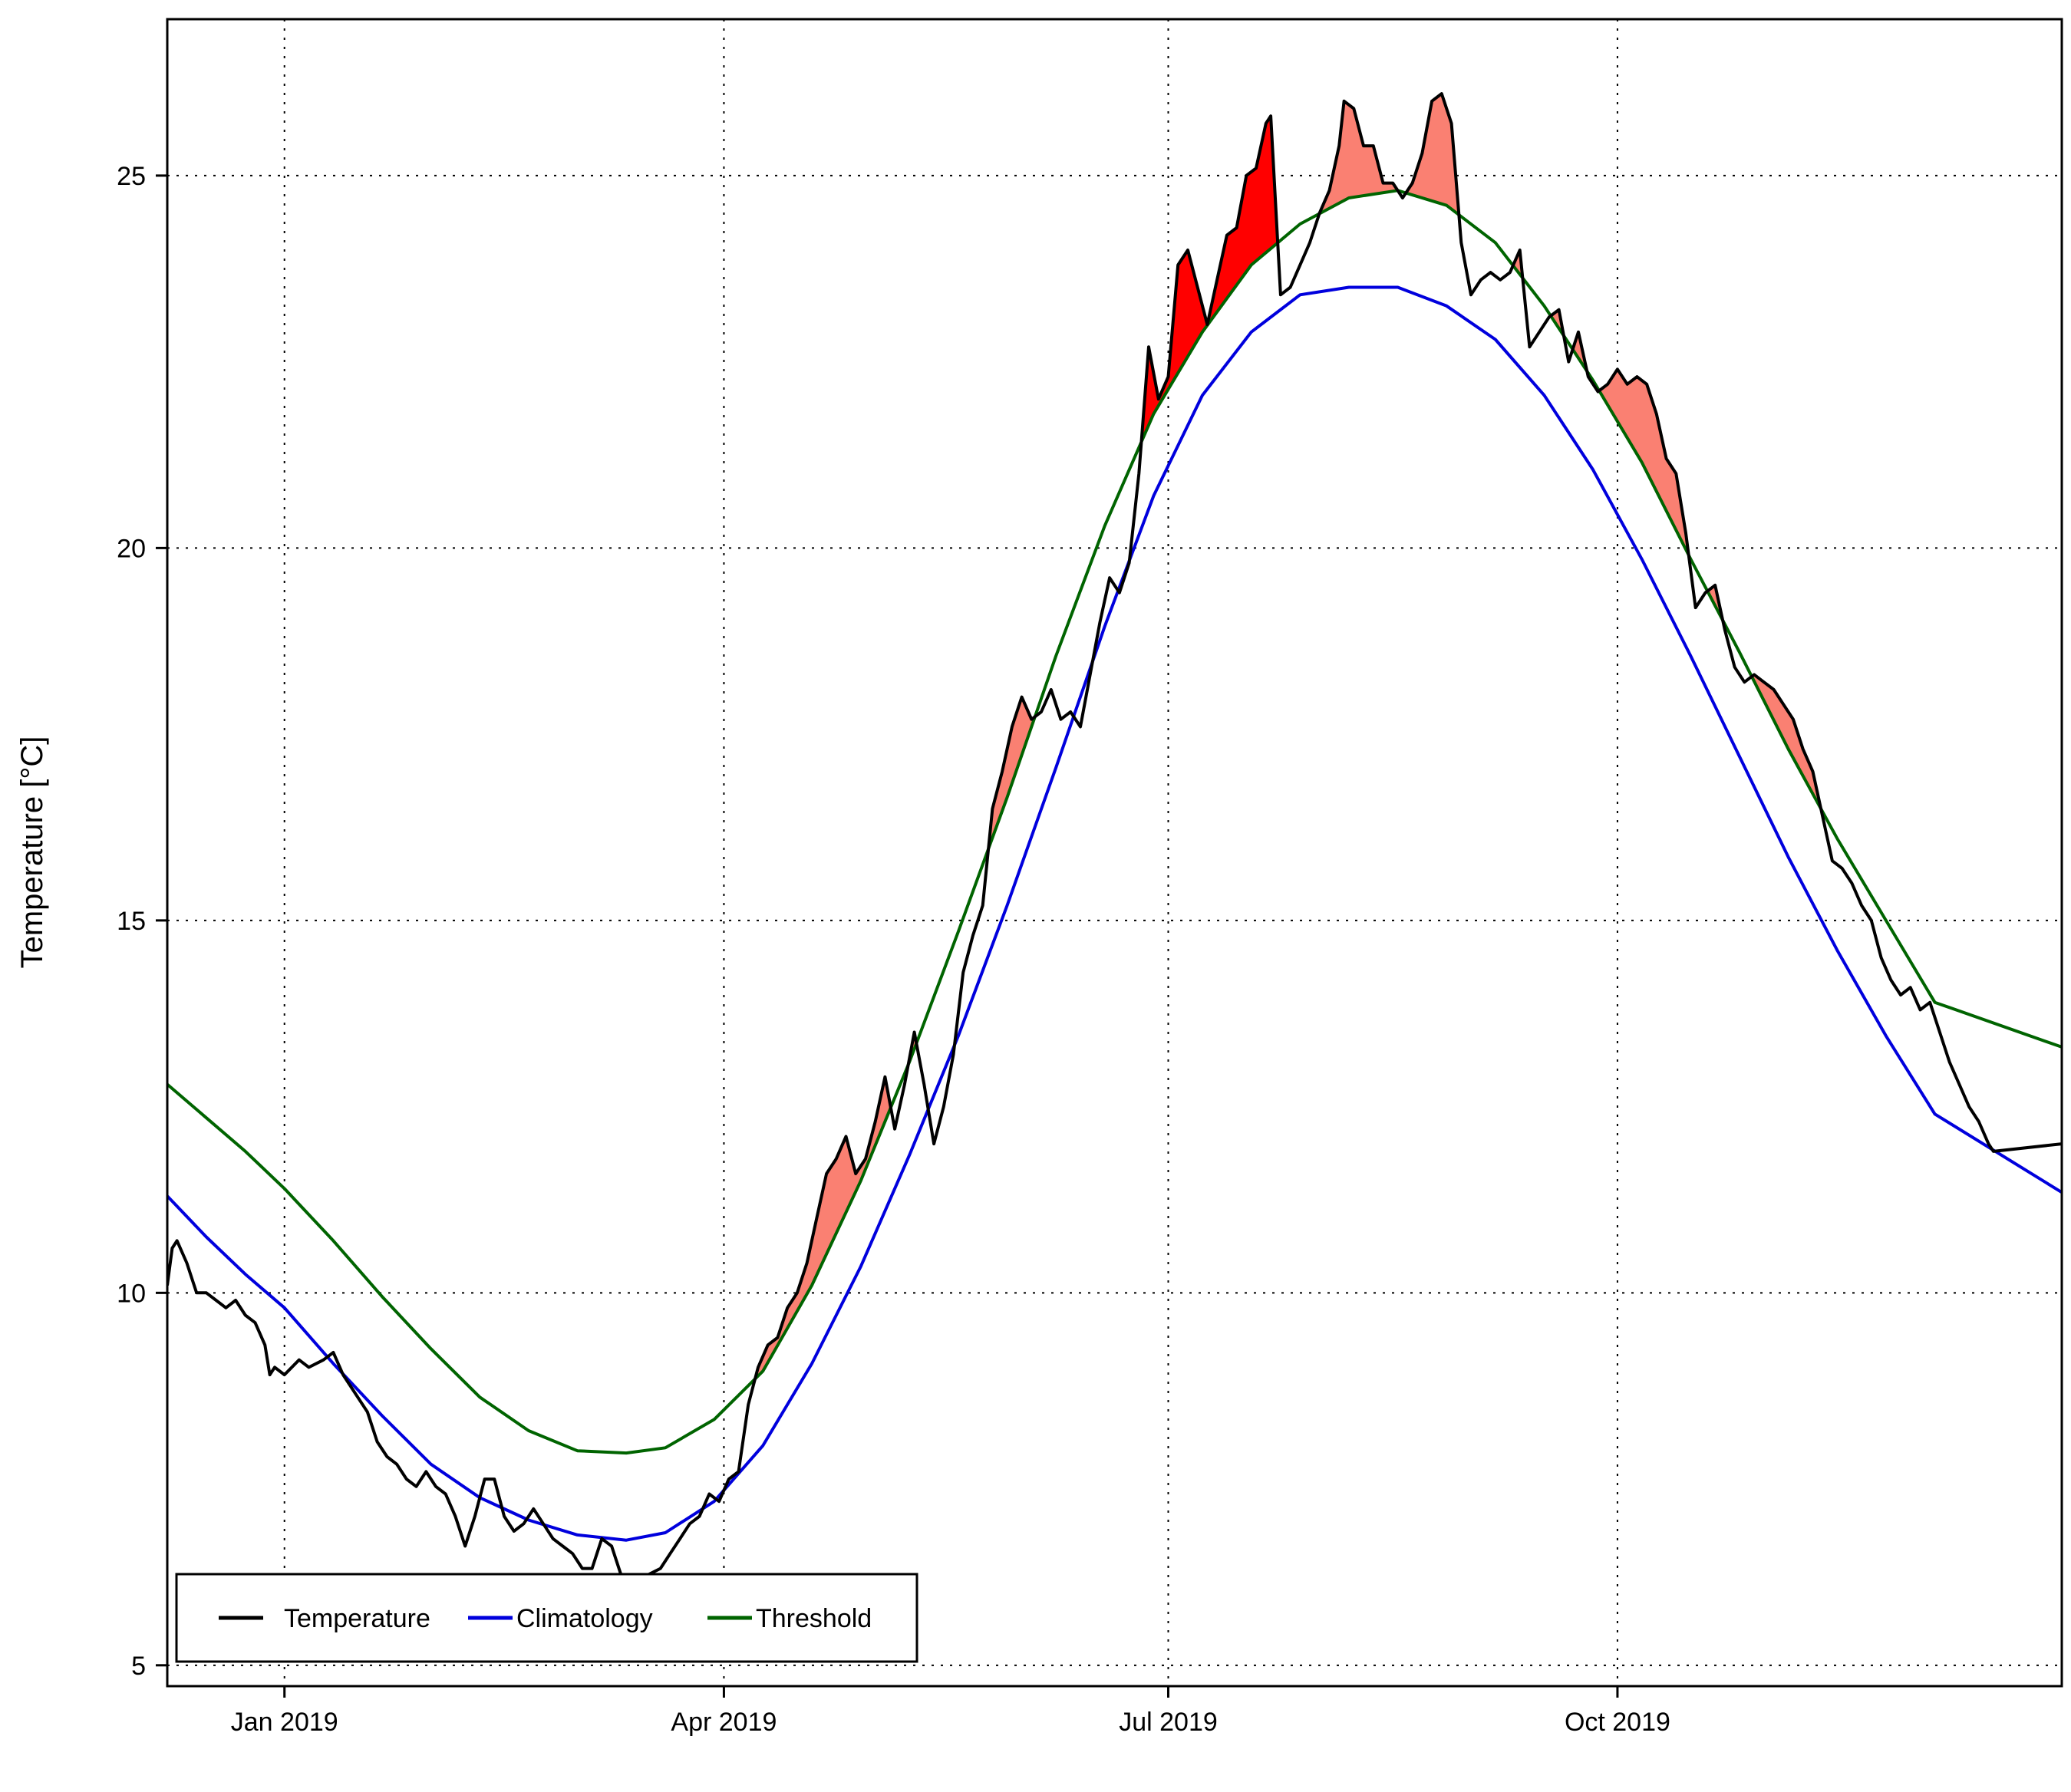  What do you see at coordinates (1618, 1722) in the screenshot?
I see `x-tick-label: Oct 2019` at bounding box center [1618, 1722].